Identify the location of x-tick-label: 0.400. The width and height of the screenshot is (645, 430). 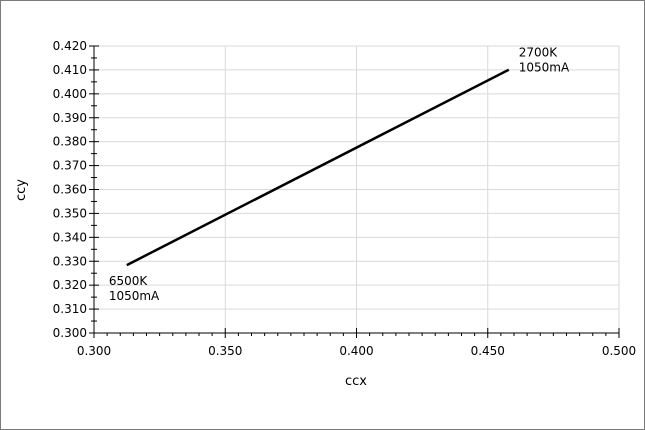
(356, 351).